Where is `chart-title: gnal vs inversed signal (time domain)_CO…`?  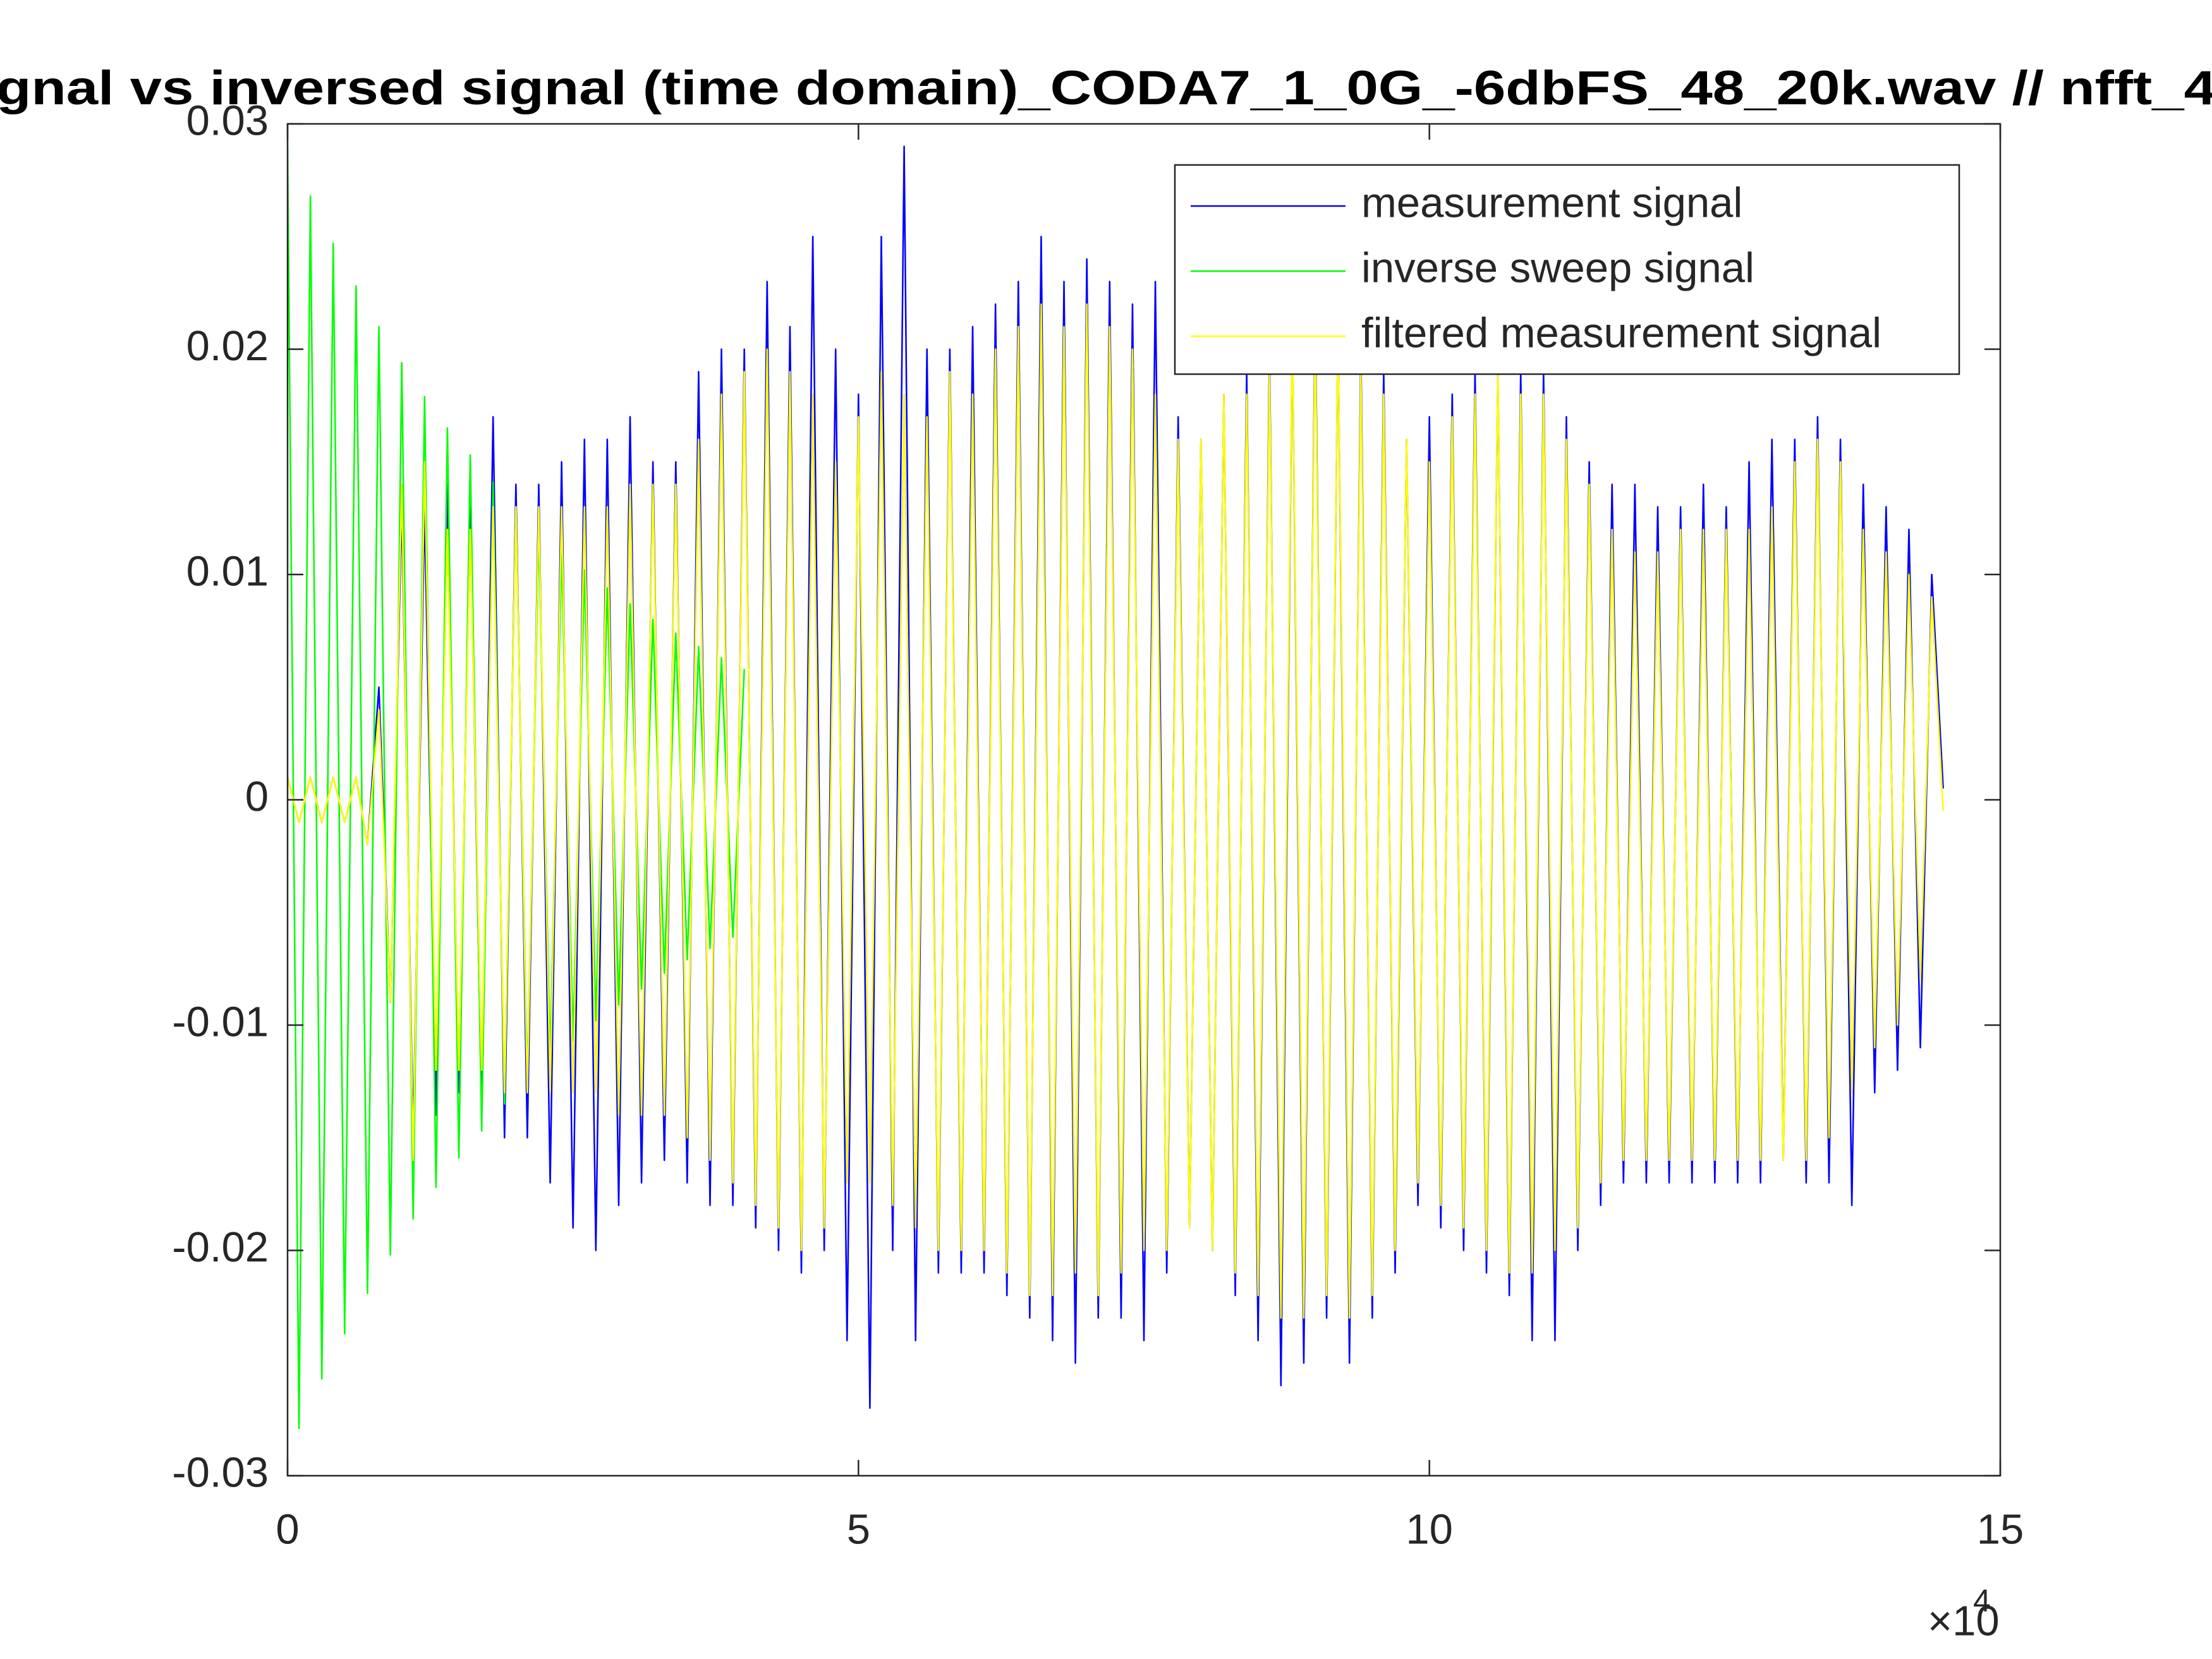
chart-title: gnal vs inversed signal (time domain)_CO… is located at coordinates (1106, 88).